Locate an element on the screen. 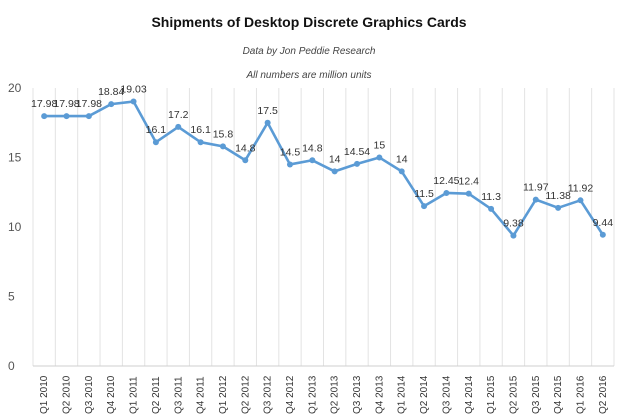  x-tick-label: Q3 2012 is located at coordinates (268, 394).